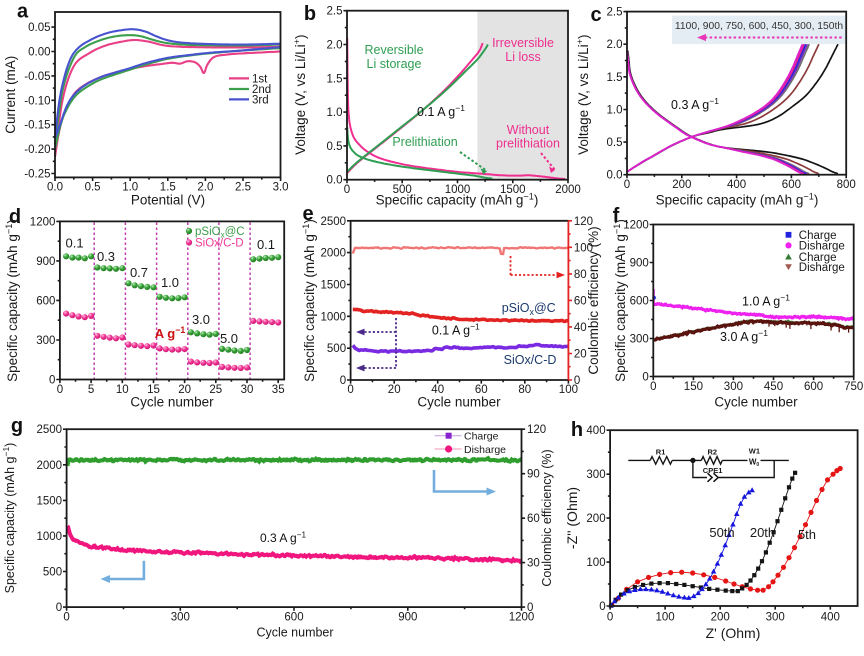 This screenshot has height=656, width=864. Describe the element at coordinates (754, 451) in the screenshot. I see `svg-text: W1` at that location.